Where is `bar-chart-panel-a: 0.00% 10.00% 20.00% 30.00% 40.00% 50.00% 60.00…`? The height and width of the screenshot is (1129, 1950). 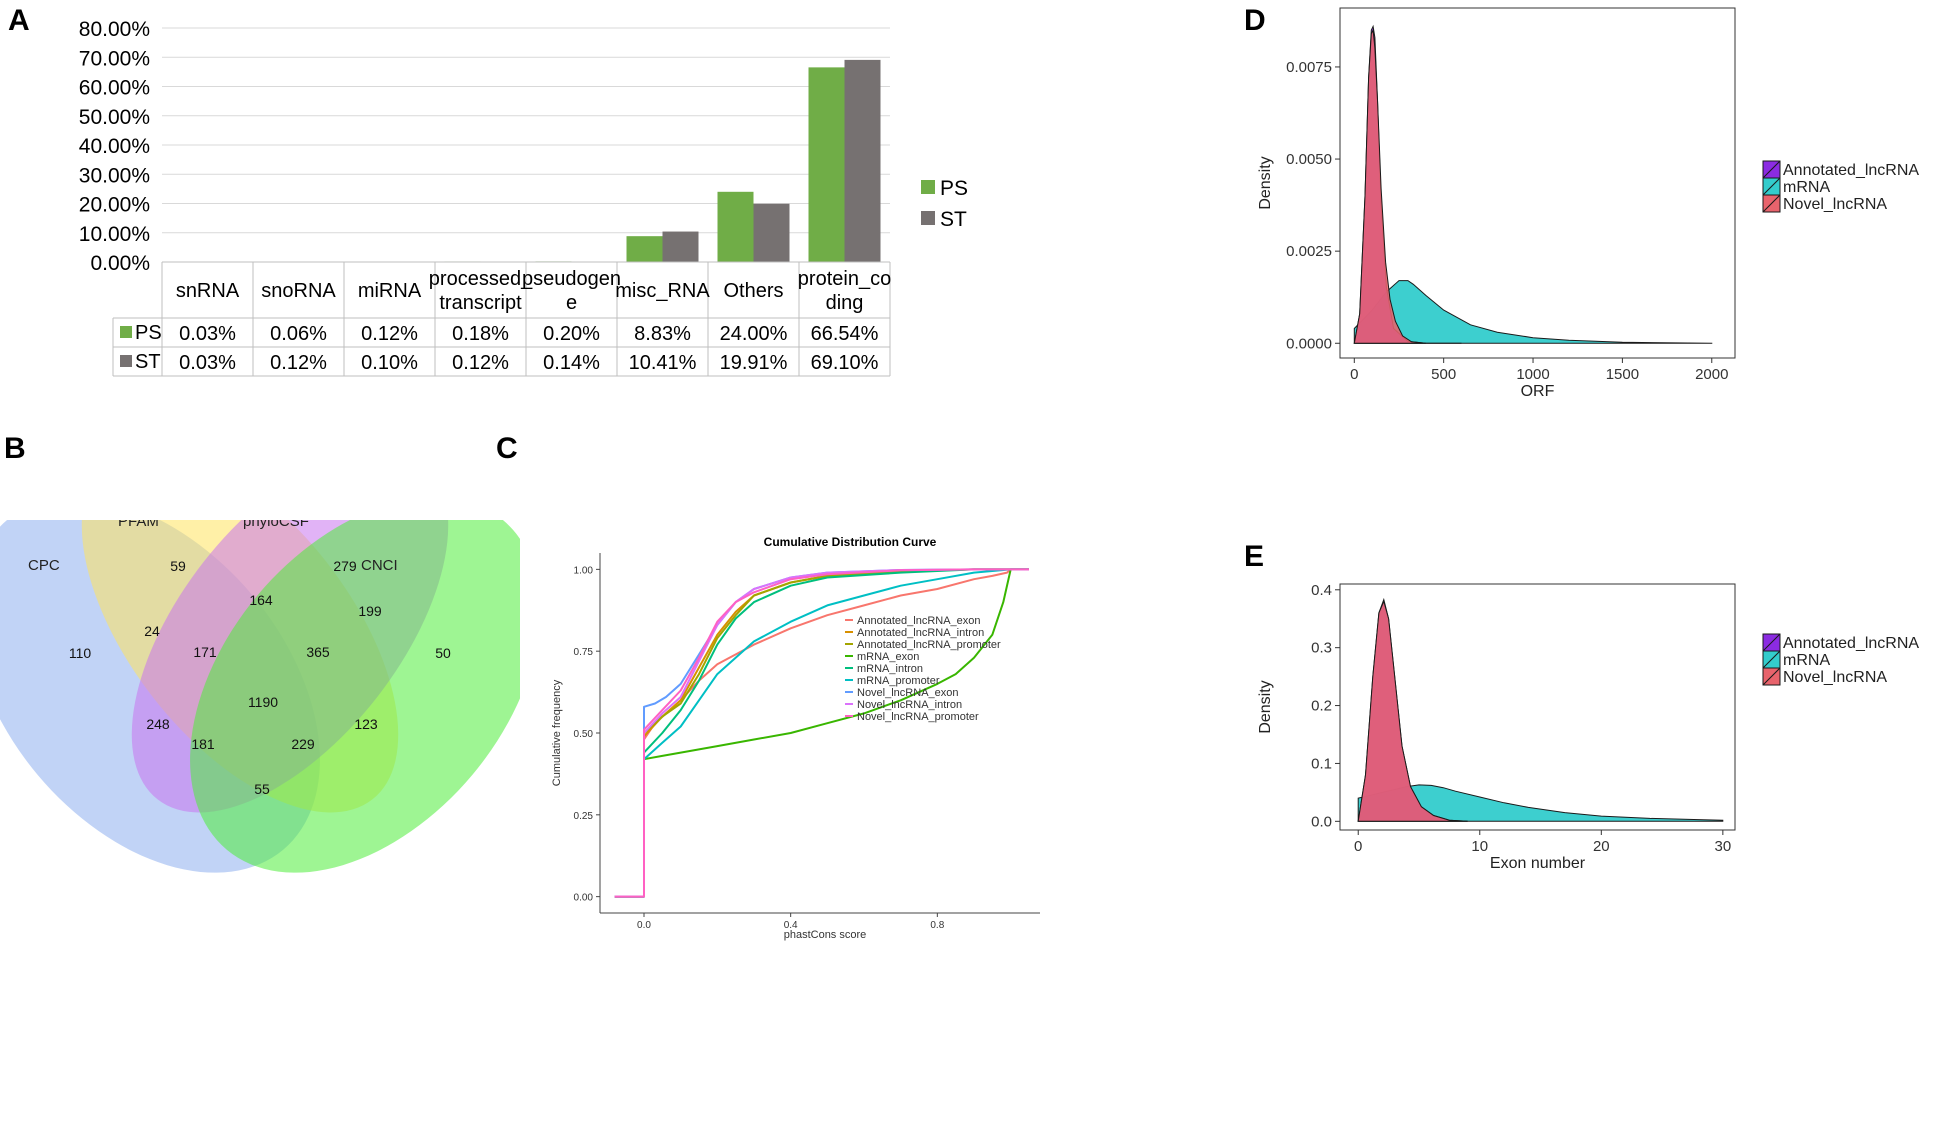 bar-chart-panel-a: 0.00% 10.00% 20.00% 30.00% 40.00% 50.00% 60.00… is located at coordinates (523, 197).